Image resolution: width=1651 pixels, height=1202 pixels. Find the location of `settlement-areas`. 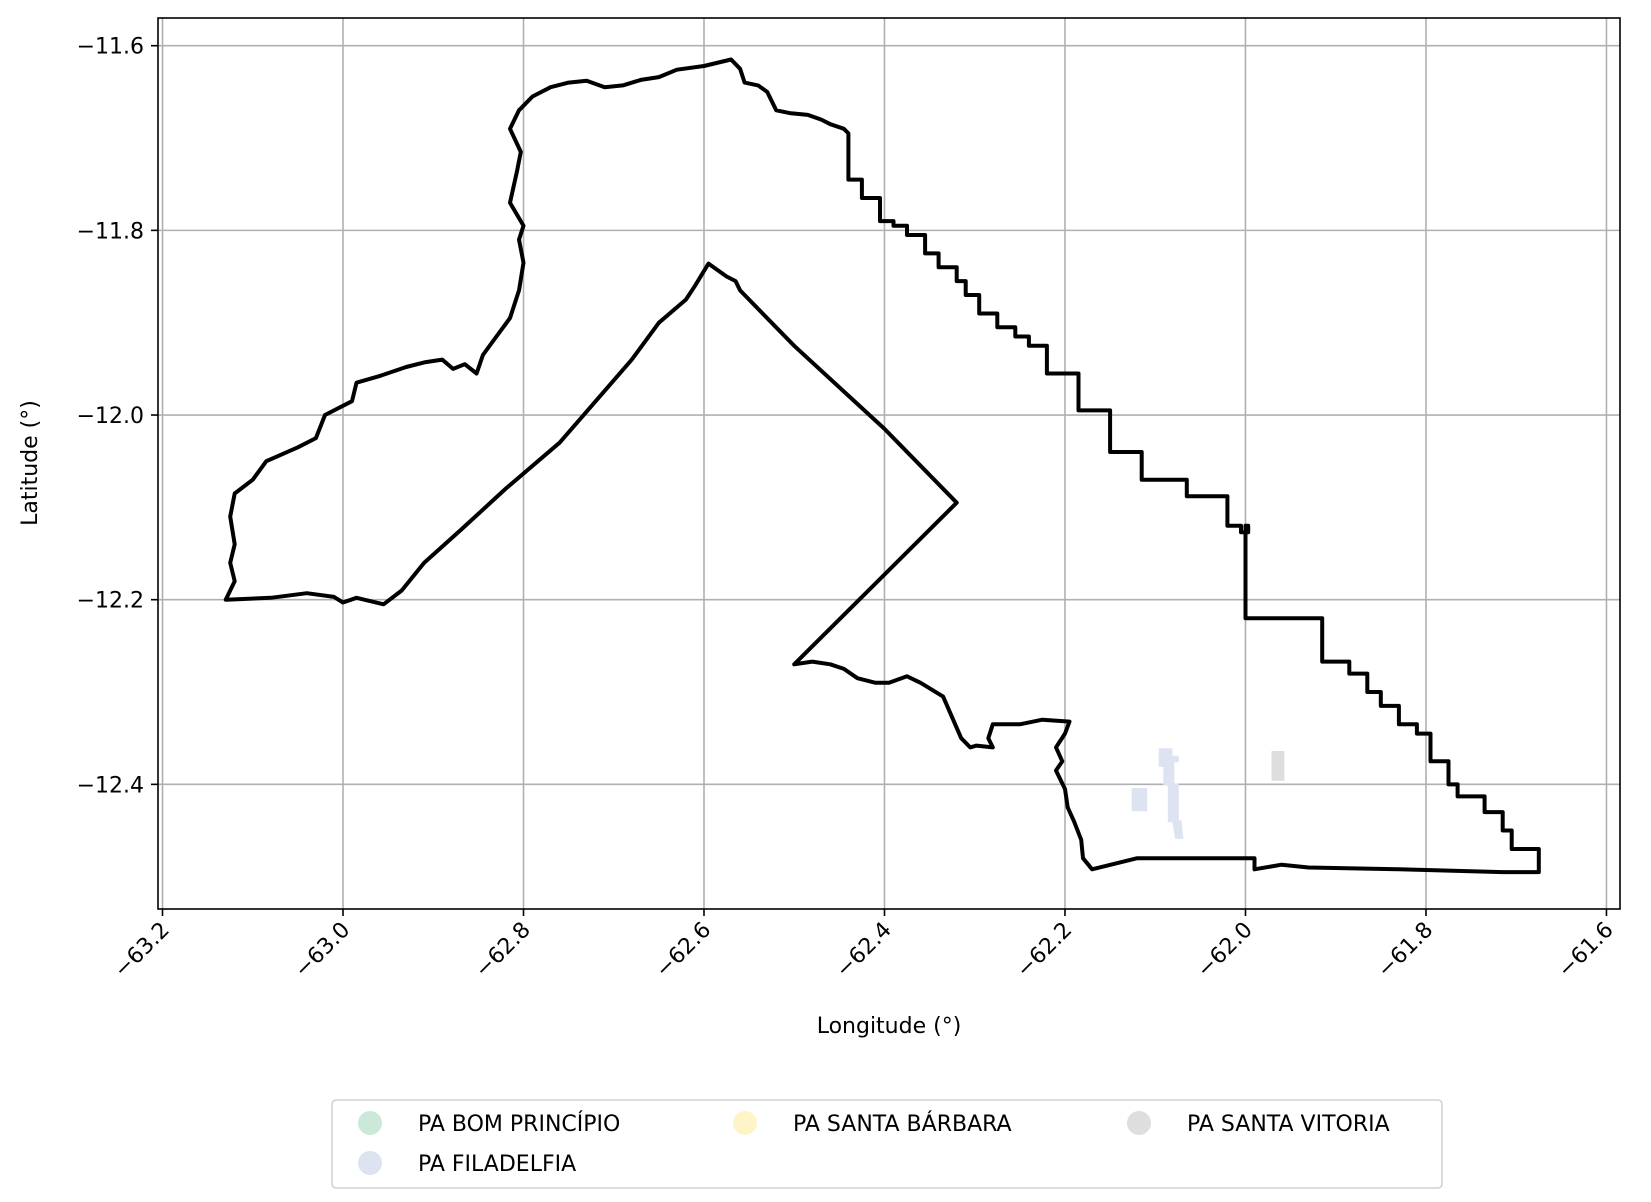

settlement-areas is located at coordinates (1208, 793).